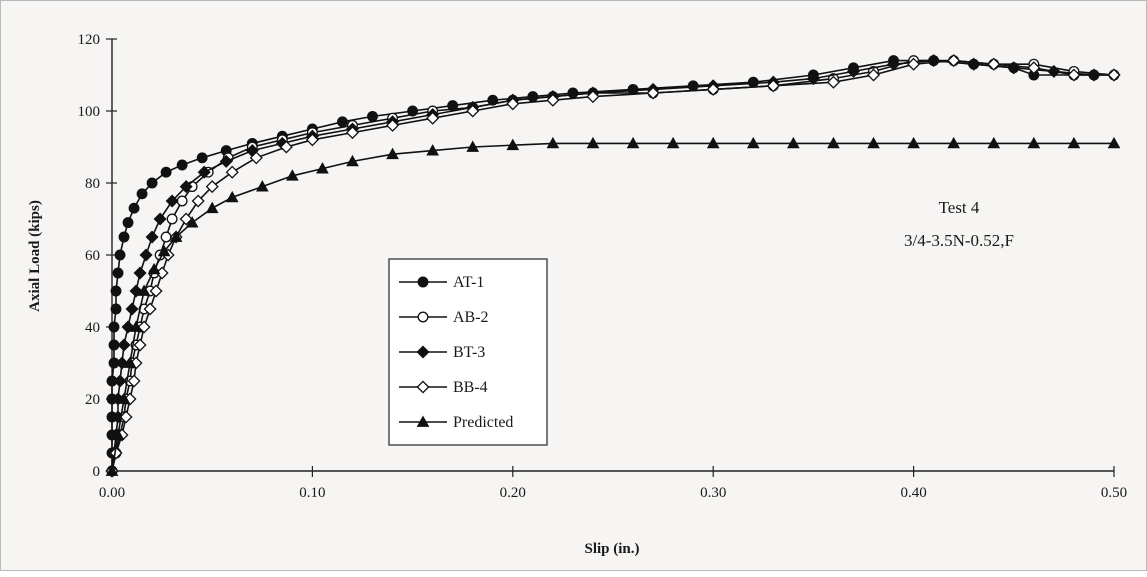  What do you see at coordinates (423, 421) in the screenshot?
I see `legend-marker-predicted` at bounding box center [423, 421].